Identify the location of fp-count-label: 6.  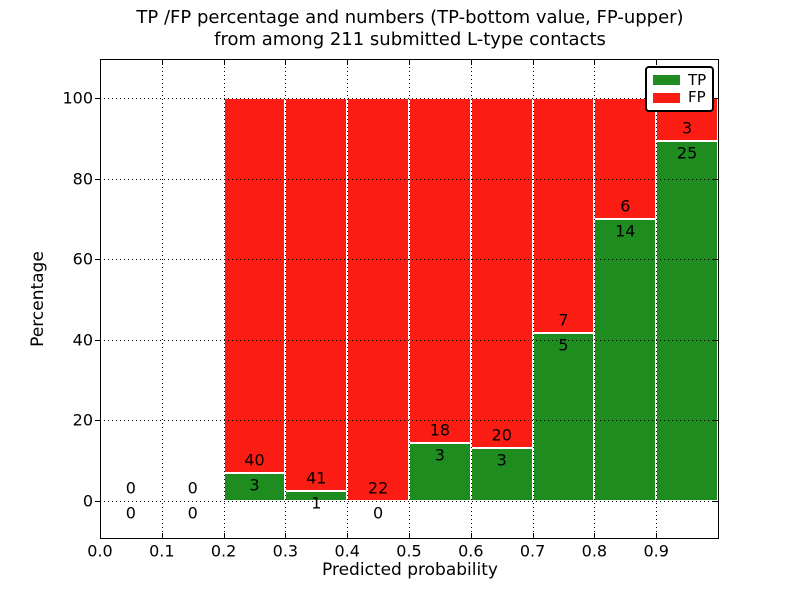
(625, 206).